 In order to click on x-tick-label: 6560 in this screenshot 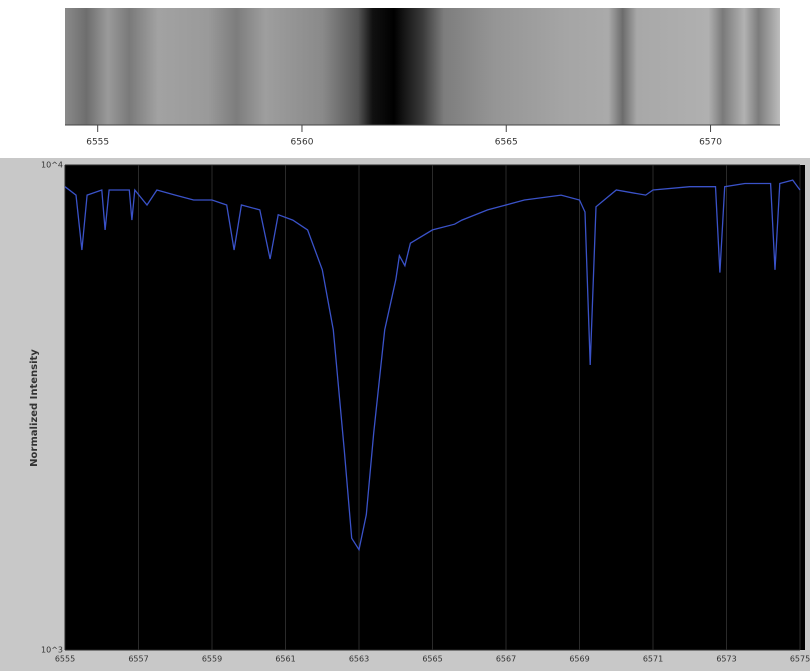, I will do `click(302, 143)`.